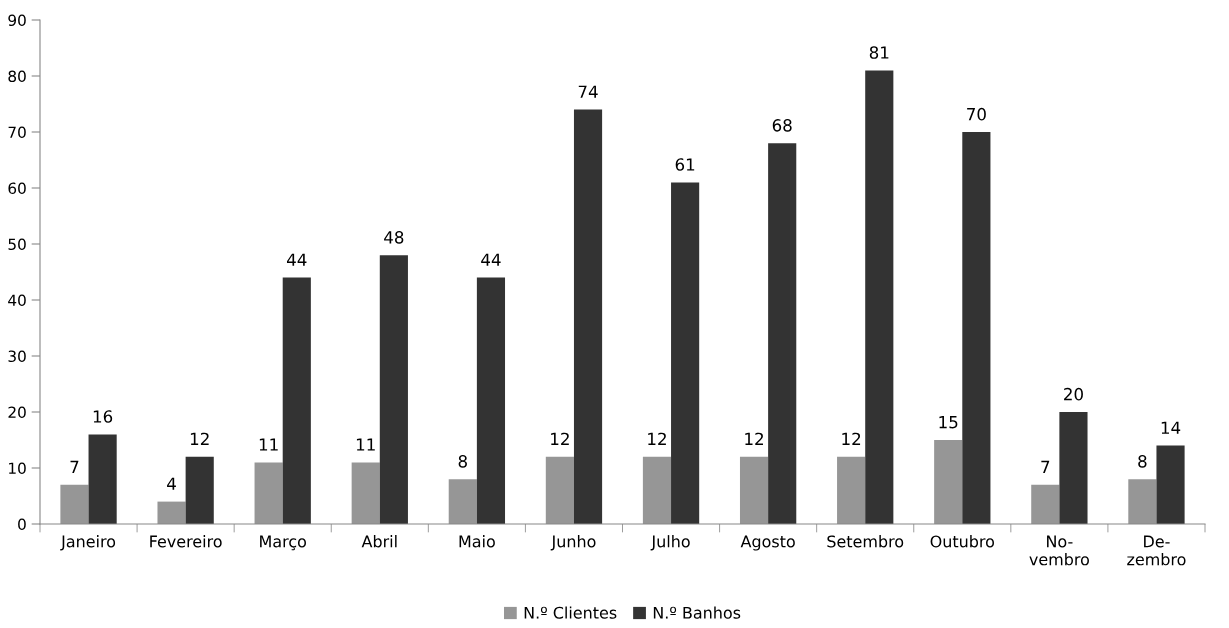 The height and width of the screenshot is (628, 1229). What do you see at coordinates (186, 541) in the screenshot?
I see `x-tick-label: Fevereiro` at bounding box center [186, 541].